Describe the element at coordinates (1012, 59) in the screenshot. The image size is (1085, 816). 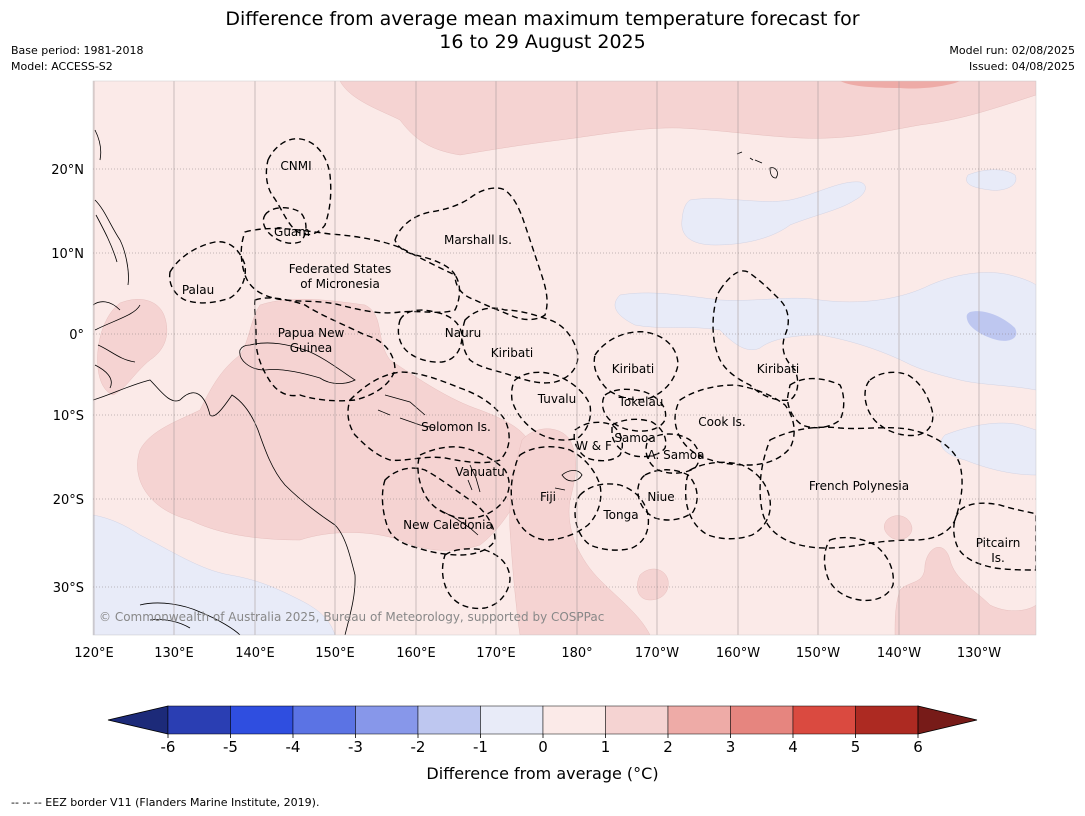
I see `meta-right: Model run: 02/08/2025 Issued: 04/08/2025` at that location.